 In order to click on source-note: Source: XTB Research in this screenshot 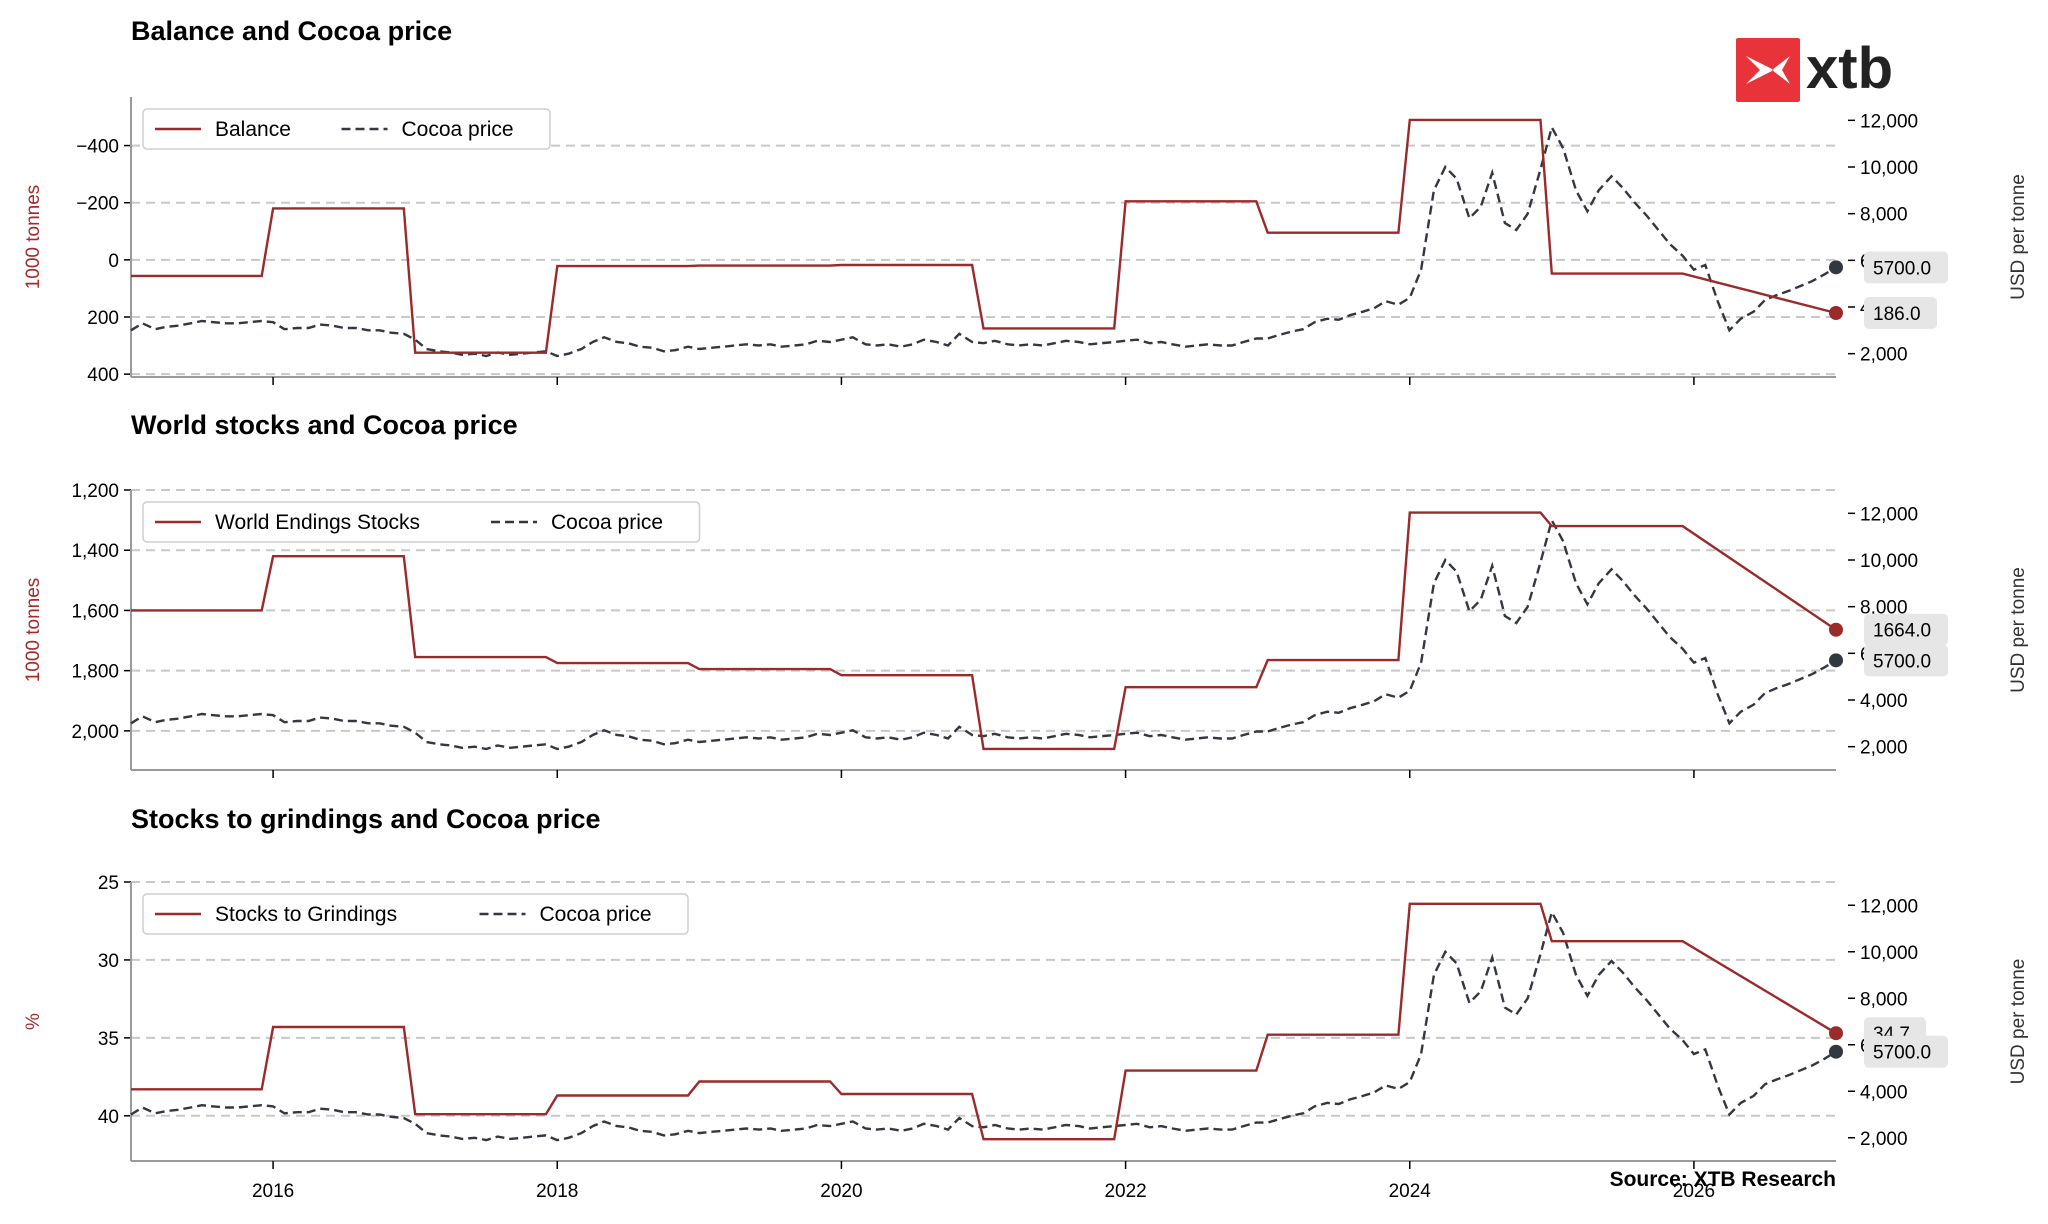, I will do `click(1723, 1179)`.